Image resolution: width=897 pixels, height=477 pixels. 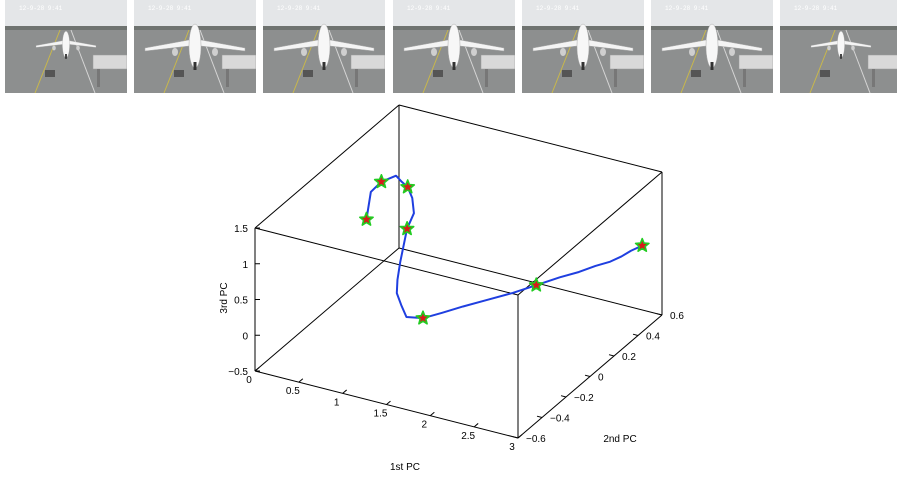 What do you see at coordinates (241, 229) in the screenshot?
I see `z-tick-label: 1.5` at bounding box center [241, 229].